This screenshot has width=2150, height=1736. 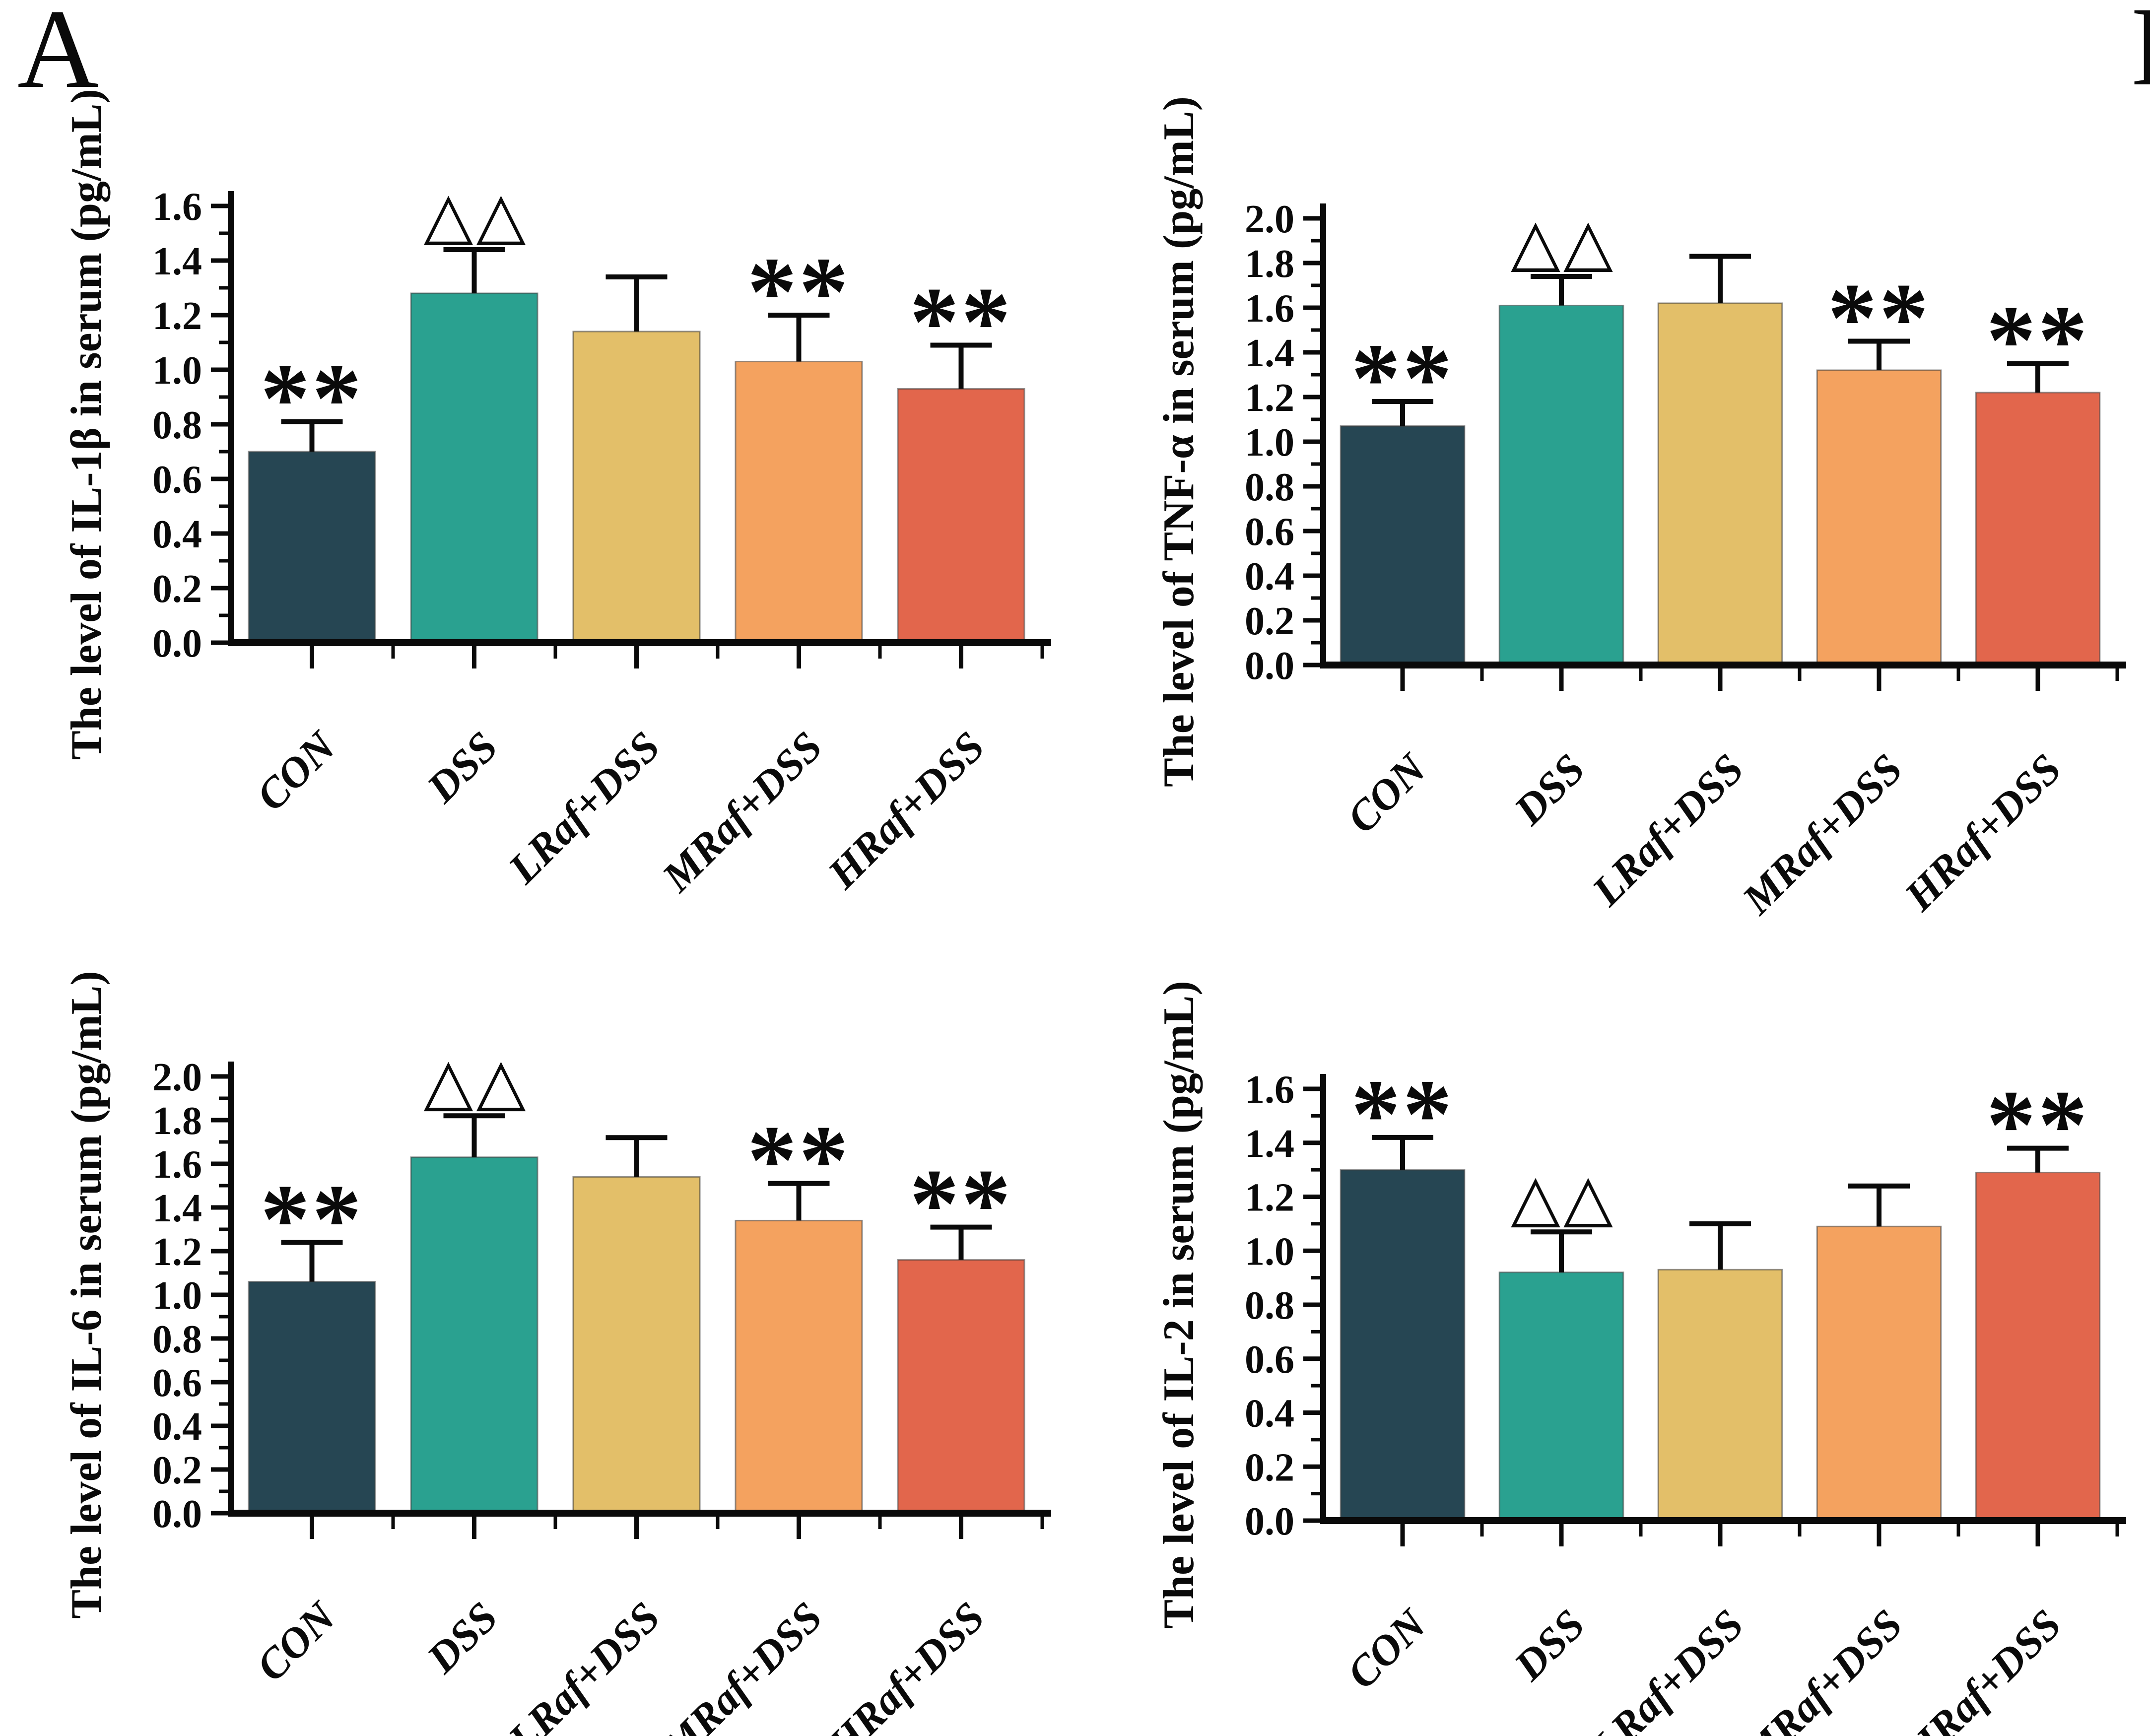 I want to click on bar-c-dss, so click(x=474, y=1335).